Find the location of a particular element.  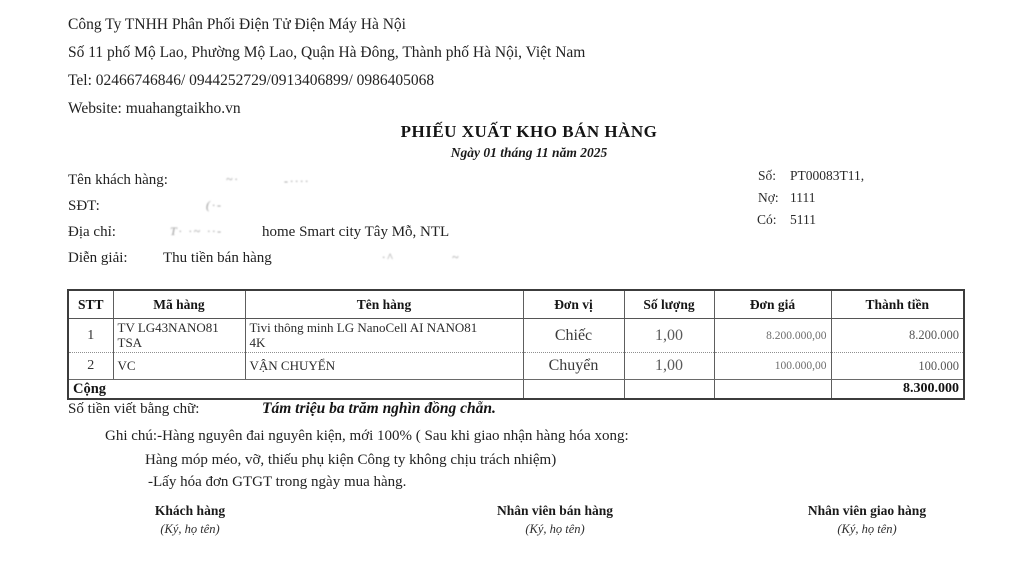

col-header-thanh-tien: Thành tiền is located at coordinates (897, 304).